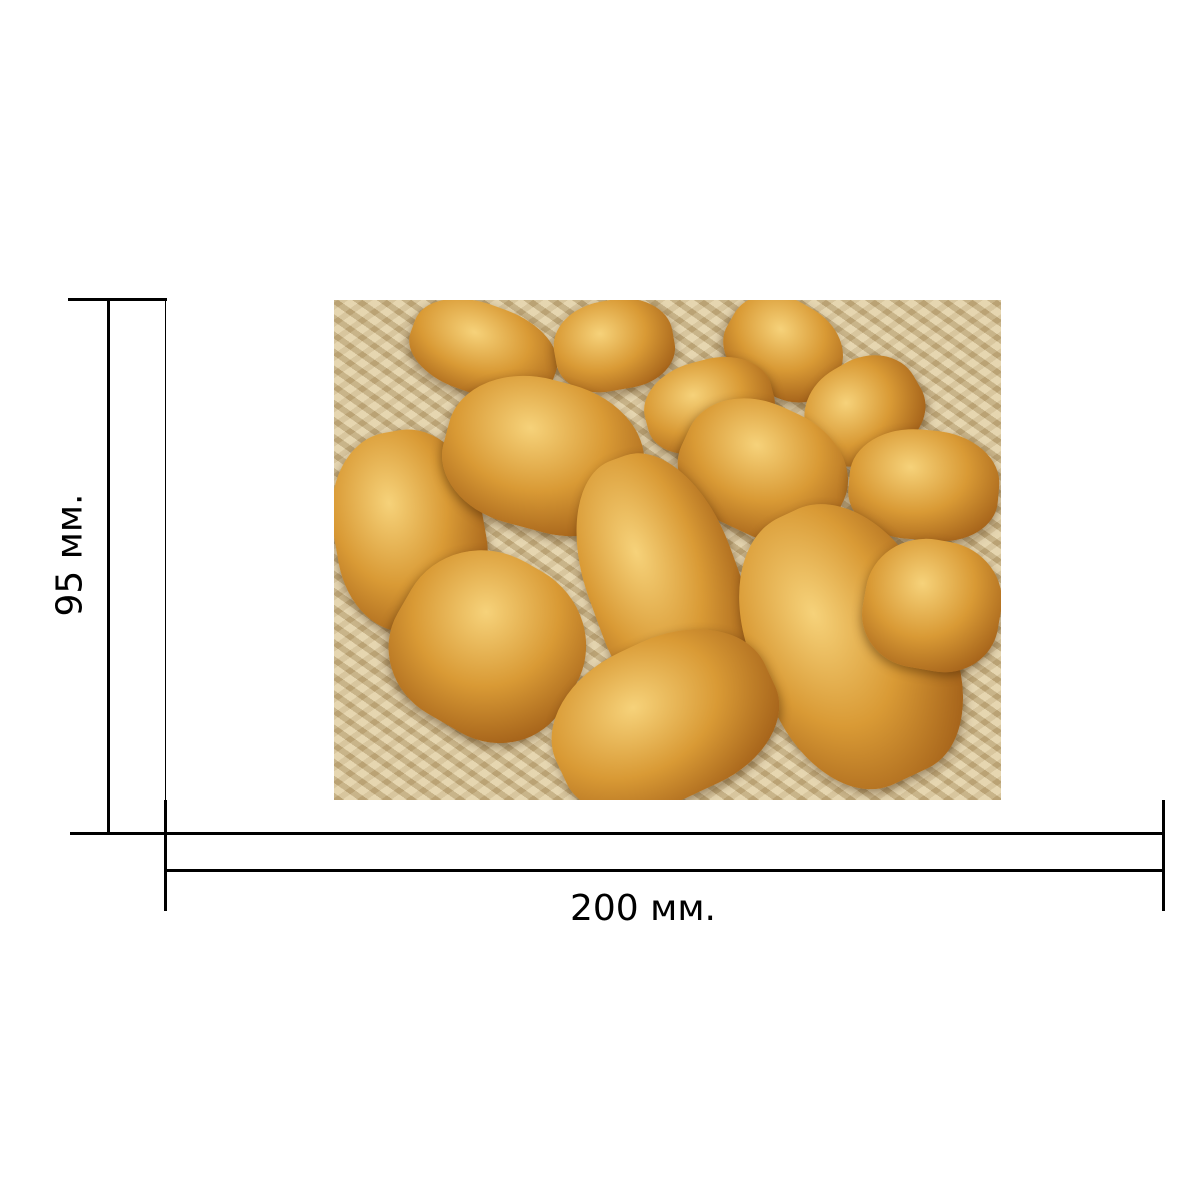 The image size is (1200, 1200). Describe the element at coordinates (108, 567) in the screenshot. I see `height-dimension-line` at that location.